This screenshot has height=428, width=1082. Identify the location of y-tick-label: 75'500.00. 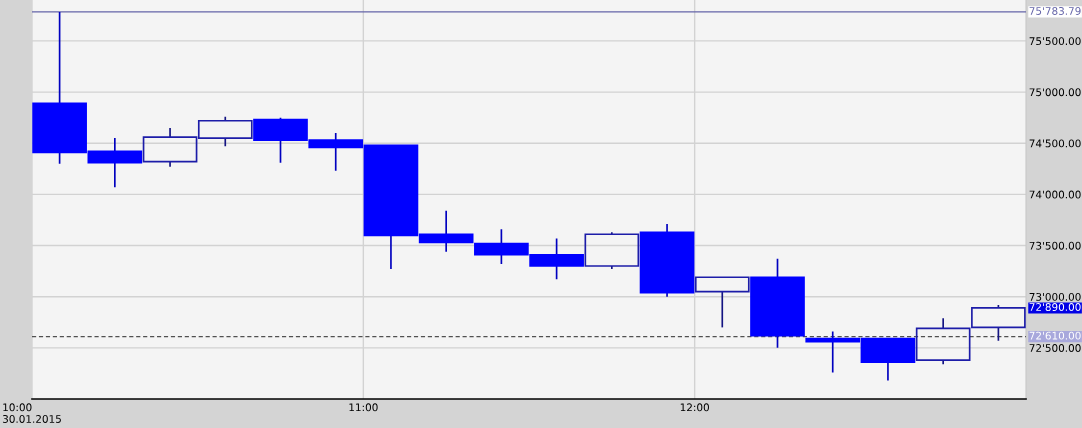
(1055, 41).